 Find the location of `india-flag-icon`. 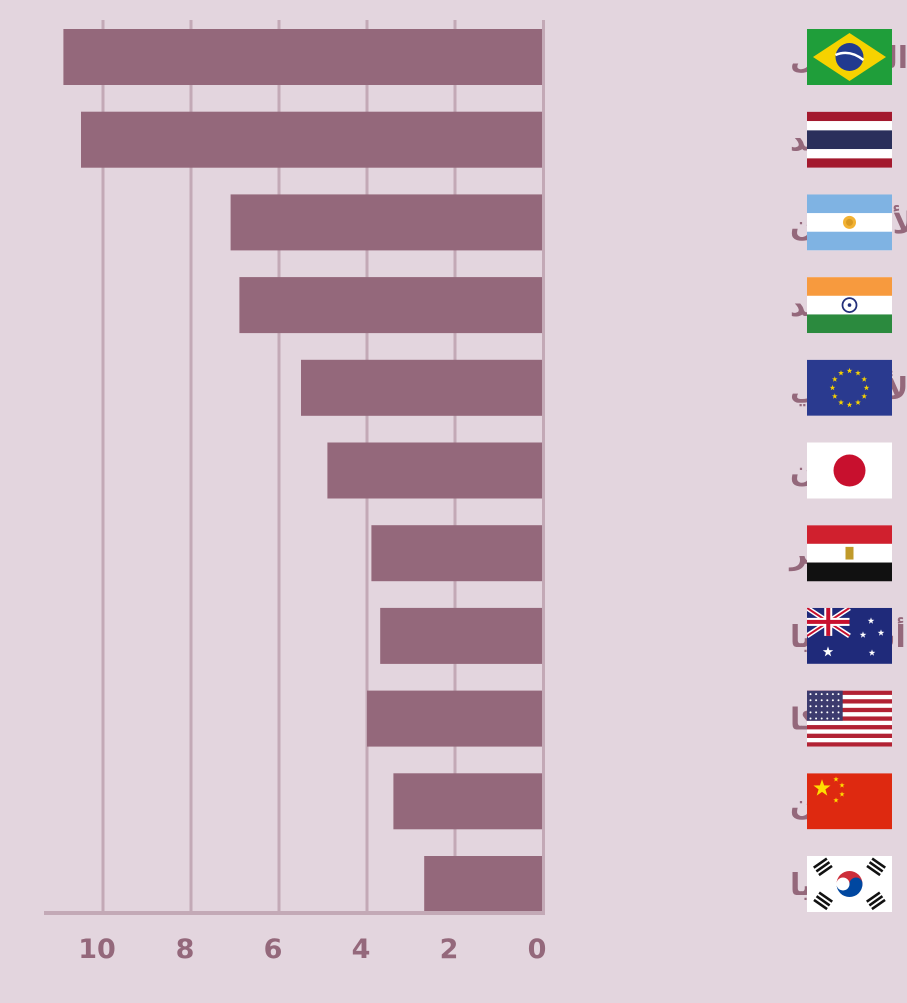

india-flag-icon is located at coordinates (849, 305).